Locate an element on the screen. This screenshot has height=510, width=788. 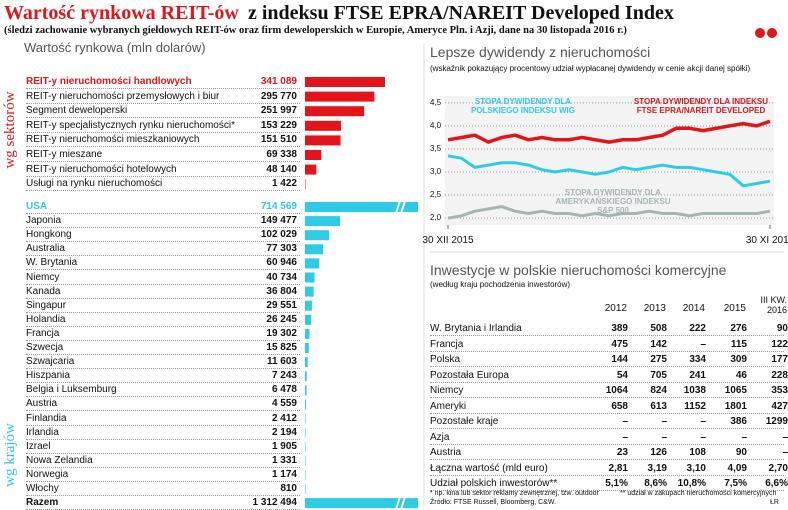
value-label: 251 997 is located at coordinates (278, 111).